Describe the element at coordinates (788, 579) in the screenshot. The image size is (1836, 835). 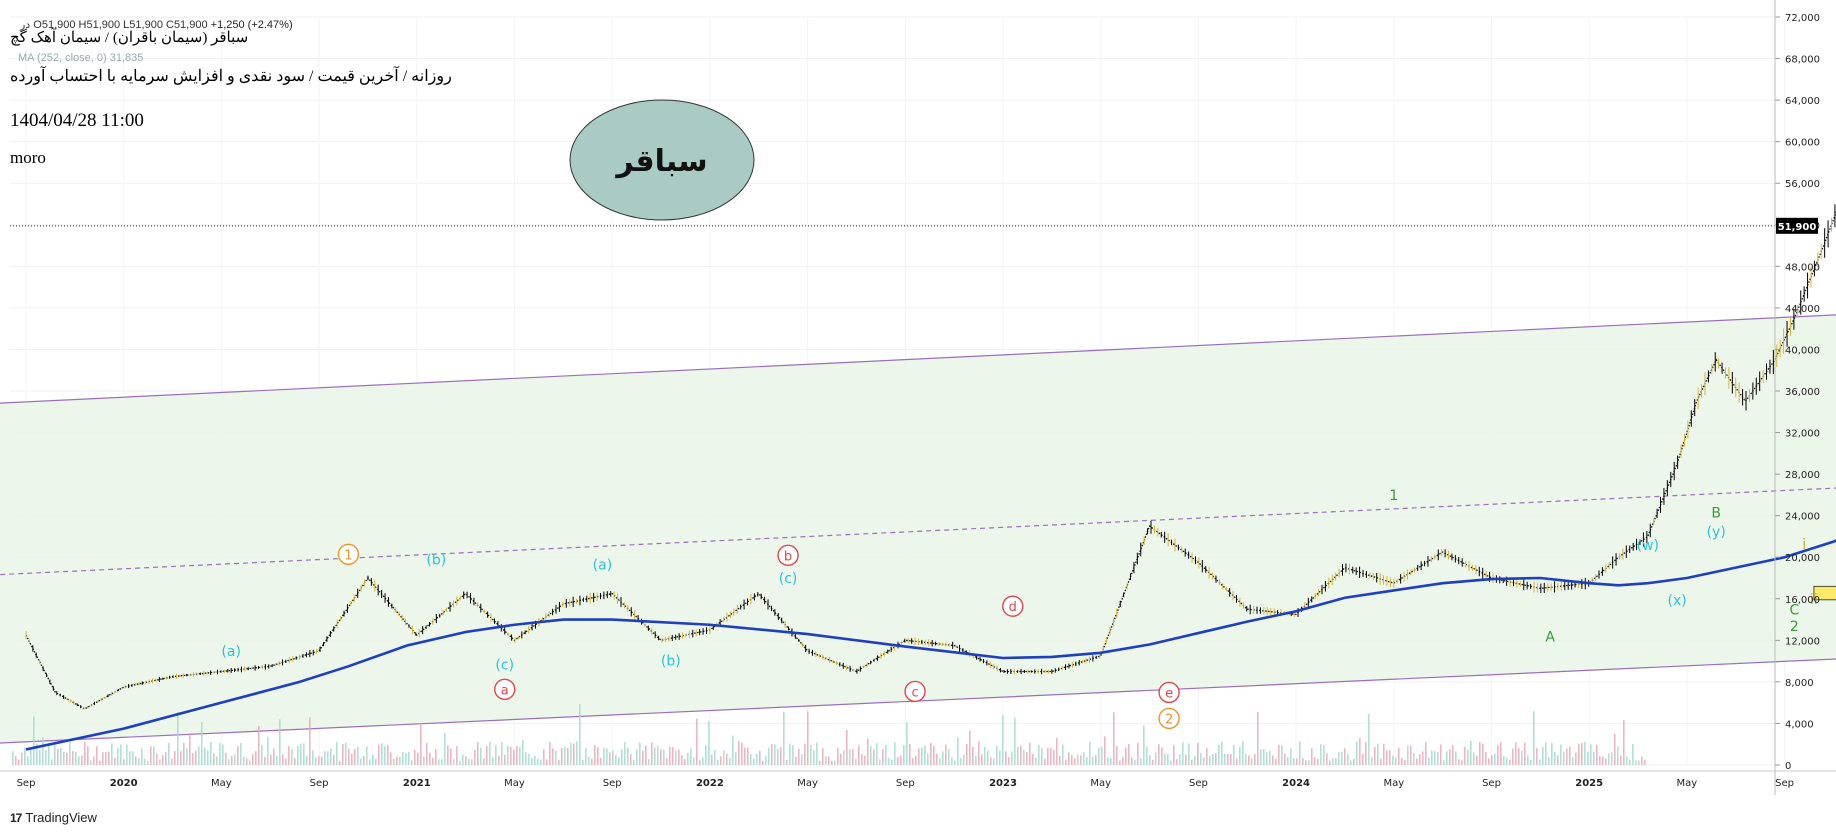
I see `wave-label: (c)` at that location.